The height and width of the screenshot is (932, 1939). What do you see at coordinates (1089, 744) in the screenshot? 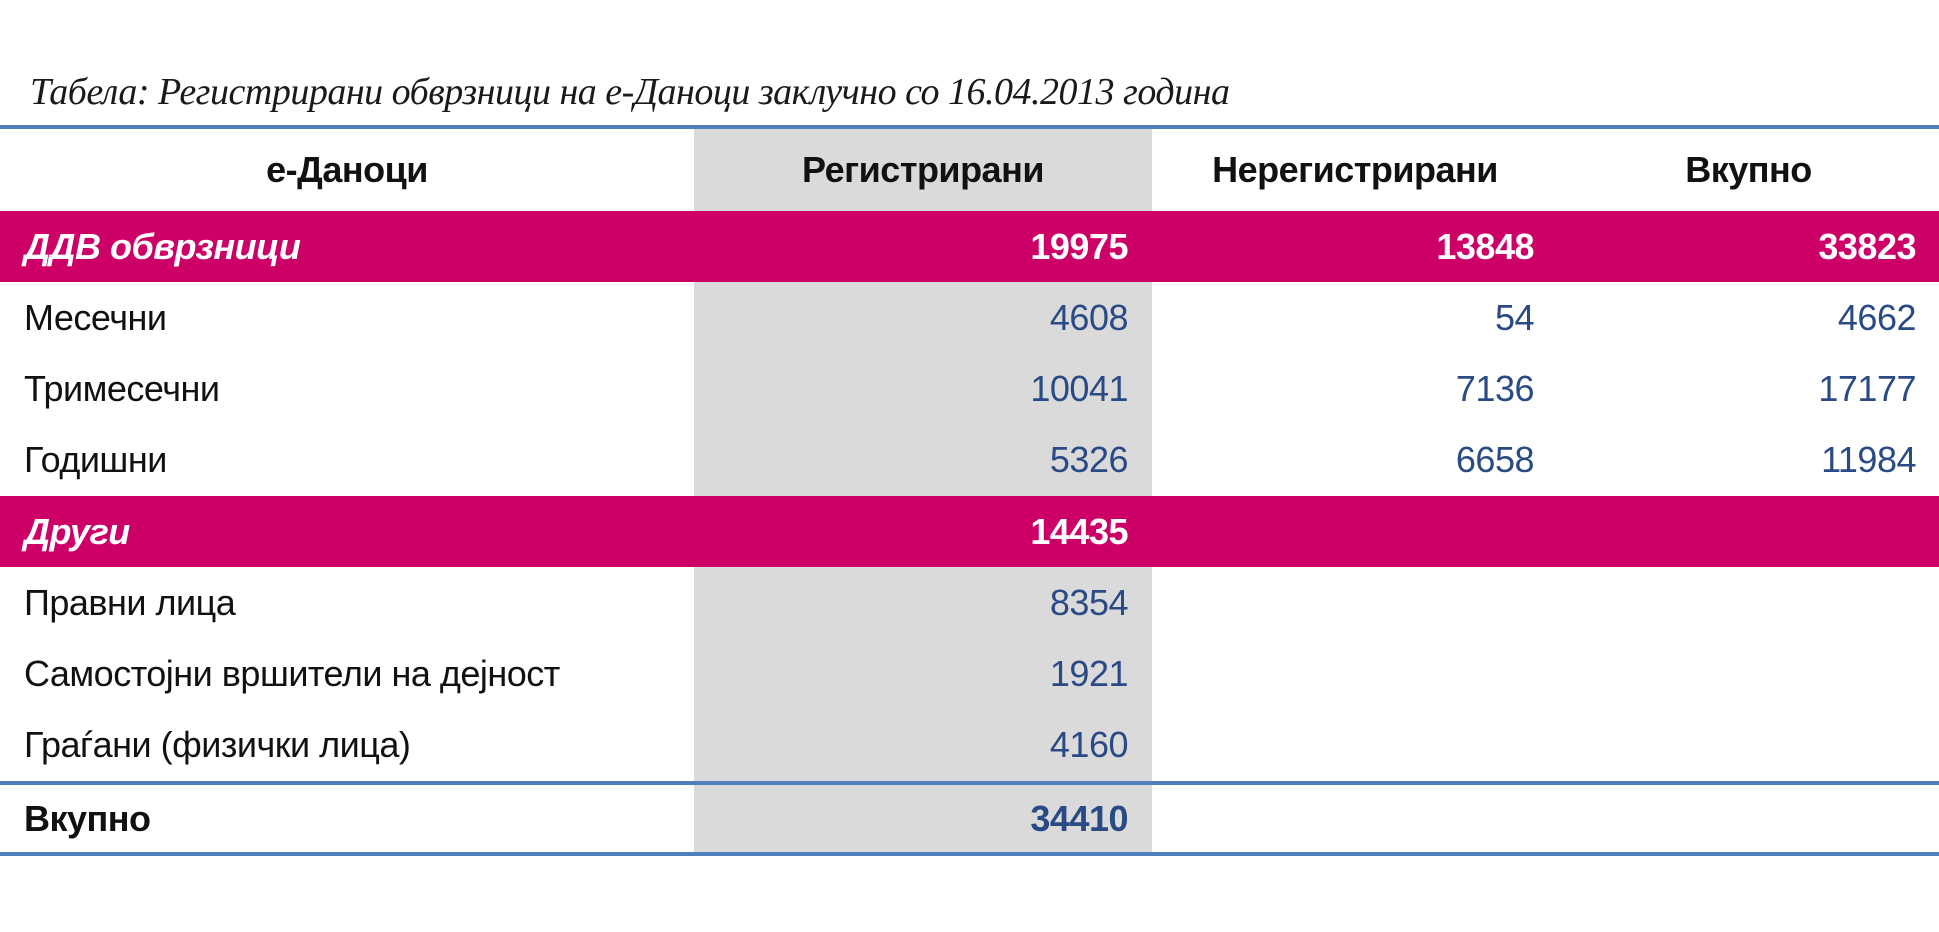
I see `cell-registered: 4160` at bounding box center [1089, 744].